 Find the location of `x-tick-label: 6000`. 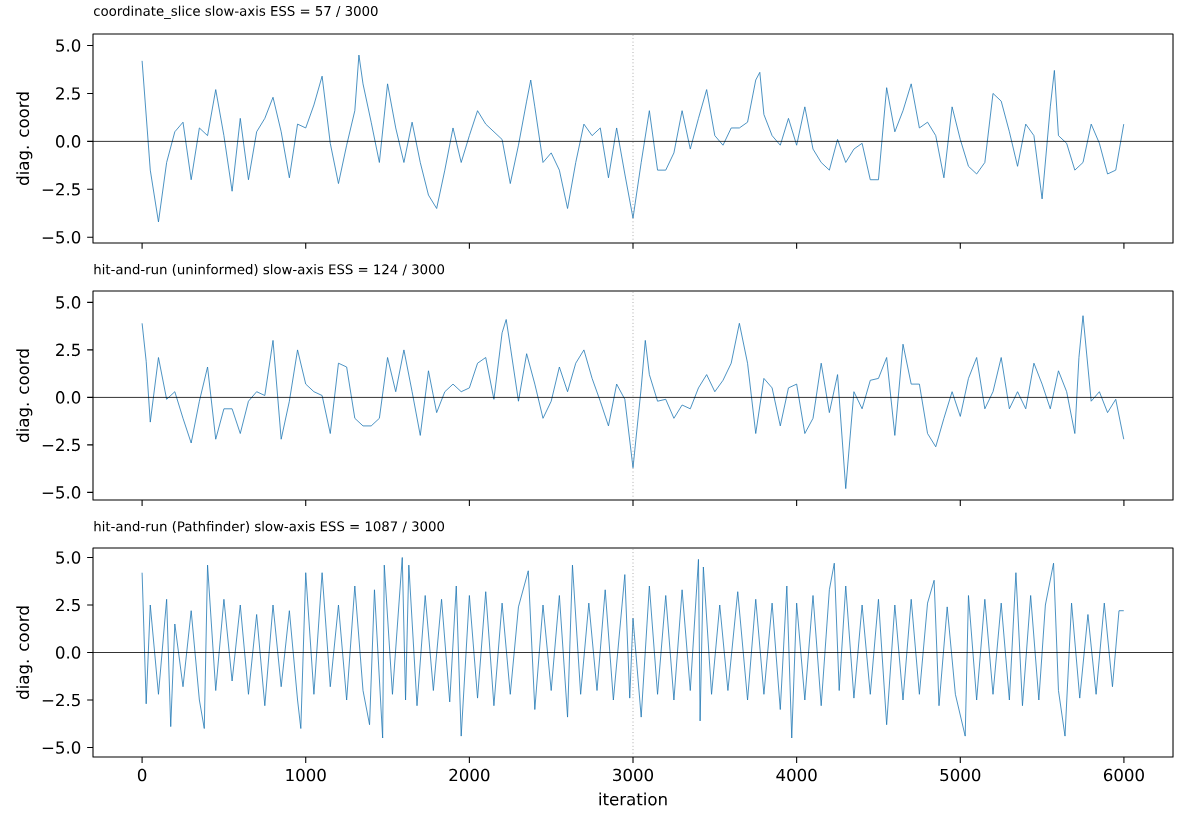

x-tick-label: 6000 is located at coordinates (1123, 775).